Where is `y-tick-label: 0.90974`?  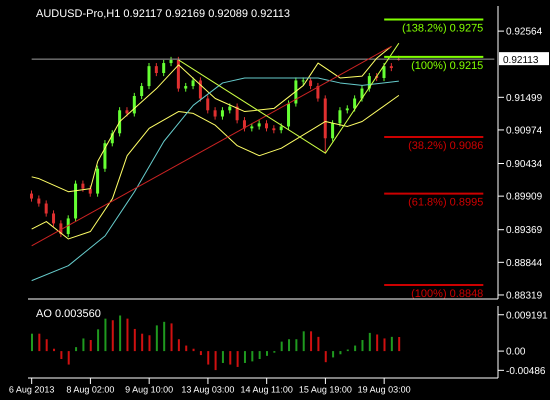
y-tick-label: 0.90974 is located at coordinates (524, 130).